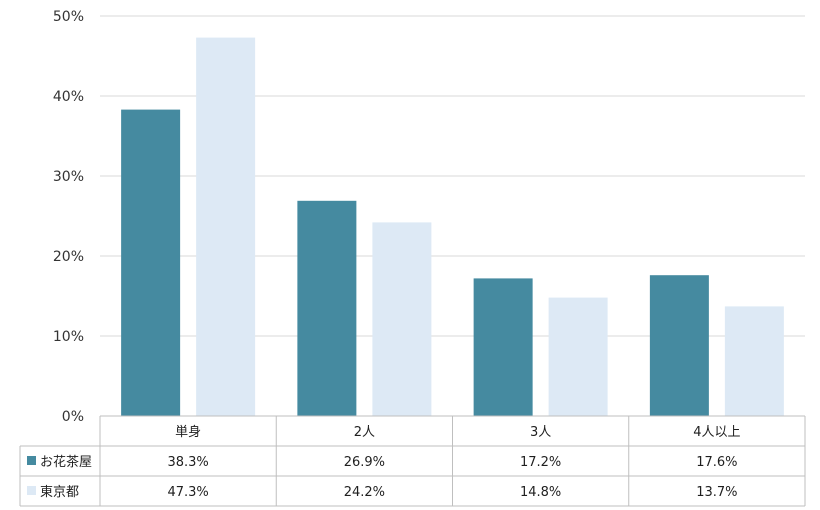 The width and height of the screenshot is (820, 510). What do you see at coordinates (364, 432) in the screenshot?
I see `x-category-label: 2人` at bounding box center [364, 432].